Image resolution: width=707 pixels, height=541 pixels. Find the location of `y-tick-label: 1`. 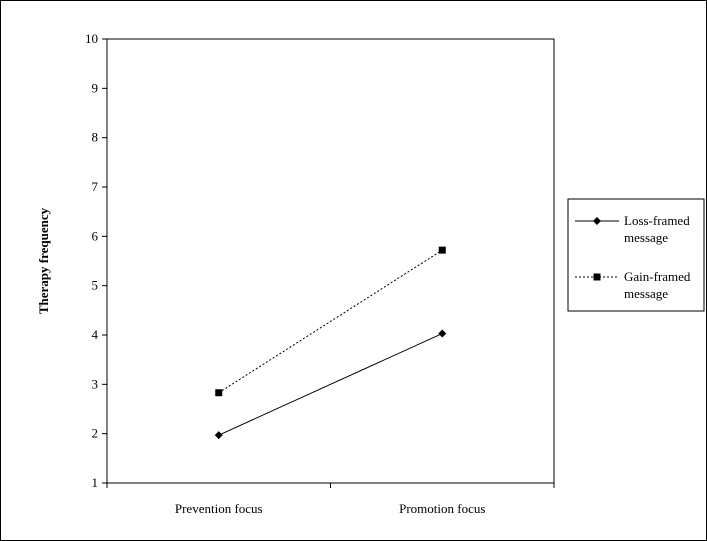

y-tick-label: 1 is located at coordinates (95, 482).